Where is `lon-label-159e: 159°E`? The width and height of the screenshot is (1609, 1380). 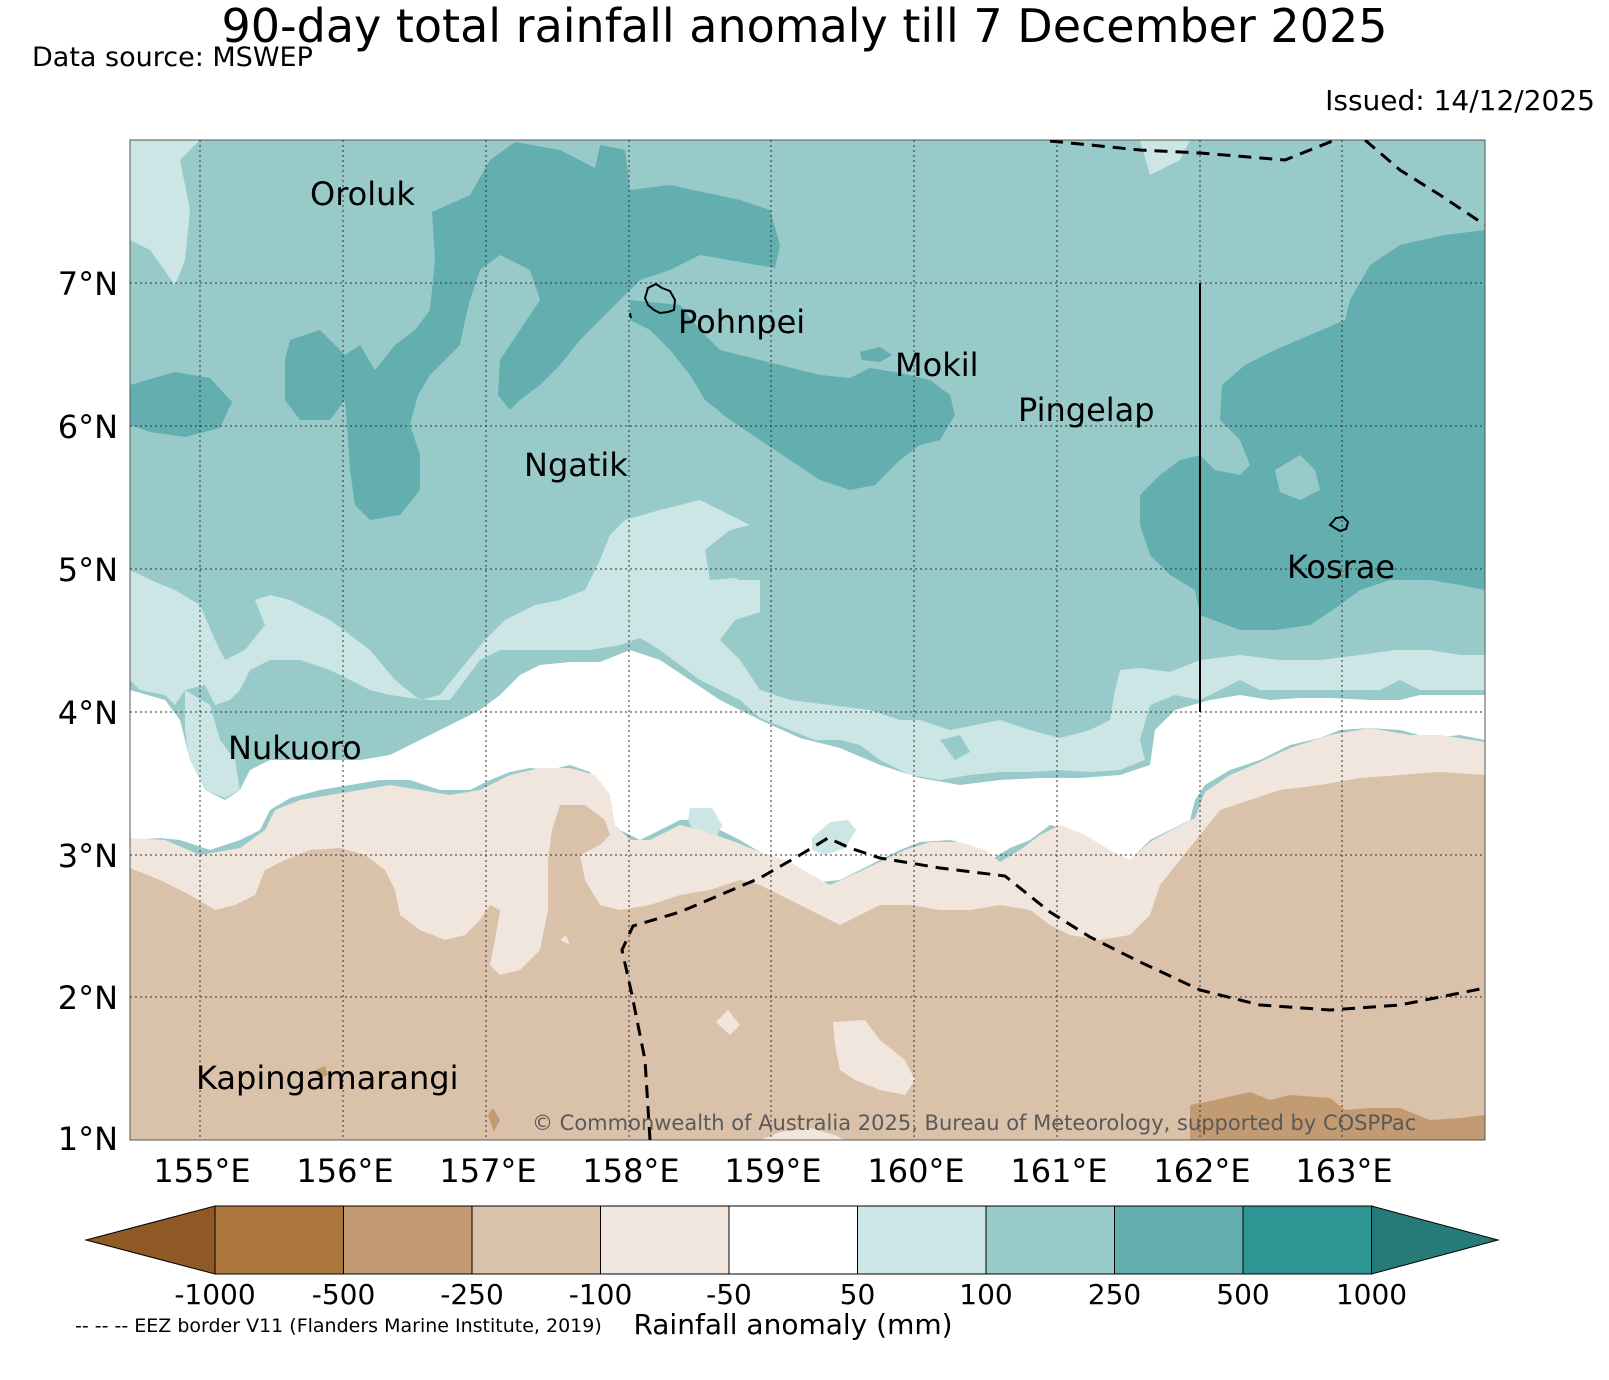 lon-label-159e: 159°E is located at coordinates (772, 1171).